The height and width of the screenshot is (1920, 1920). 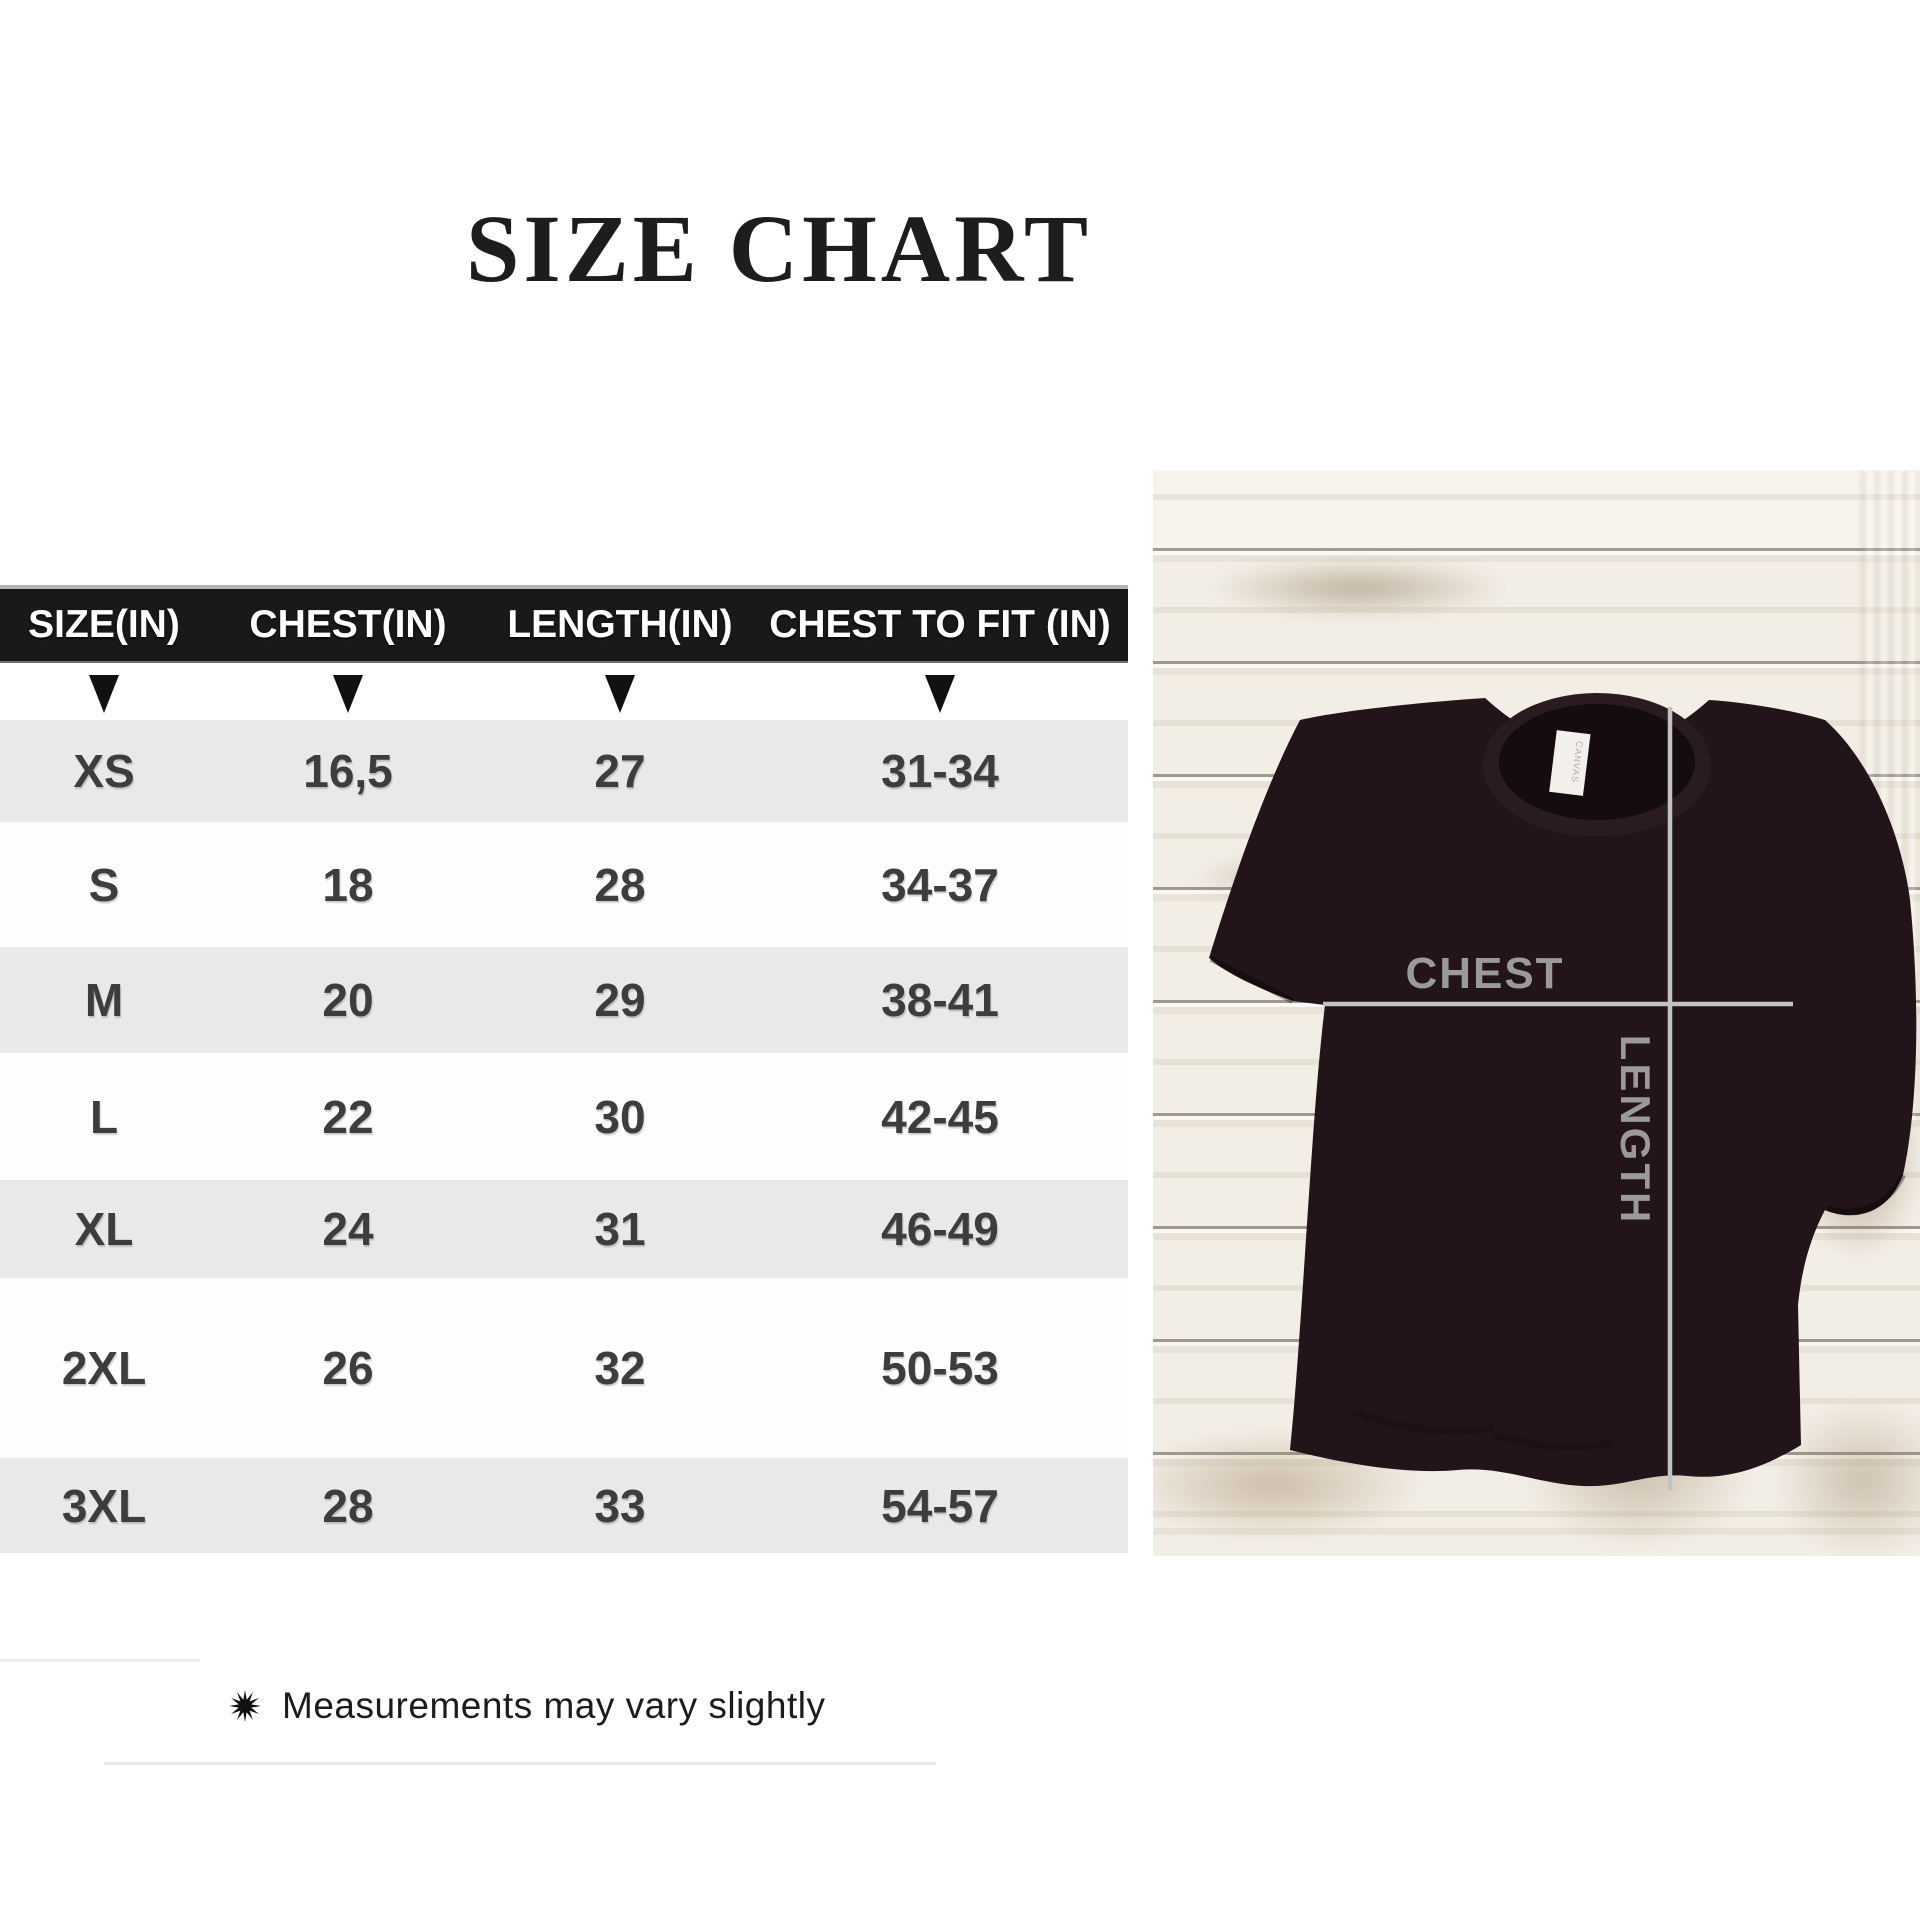 I want to click on size-cell: 3XL, so click(x=104, y=1505).